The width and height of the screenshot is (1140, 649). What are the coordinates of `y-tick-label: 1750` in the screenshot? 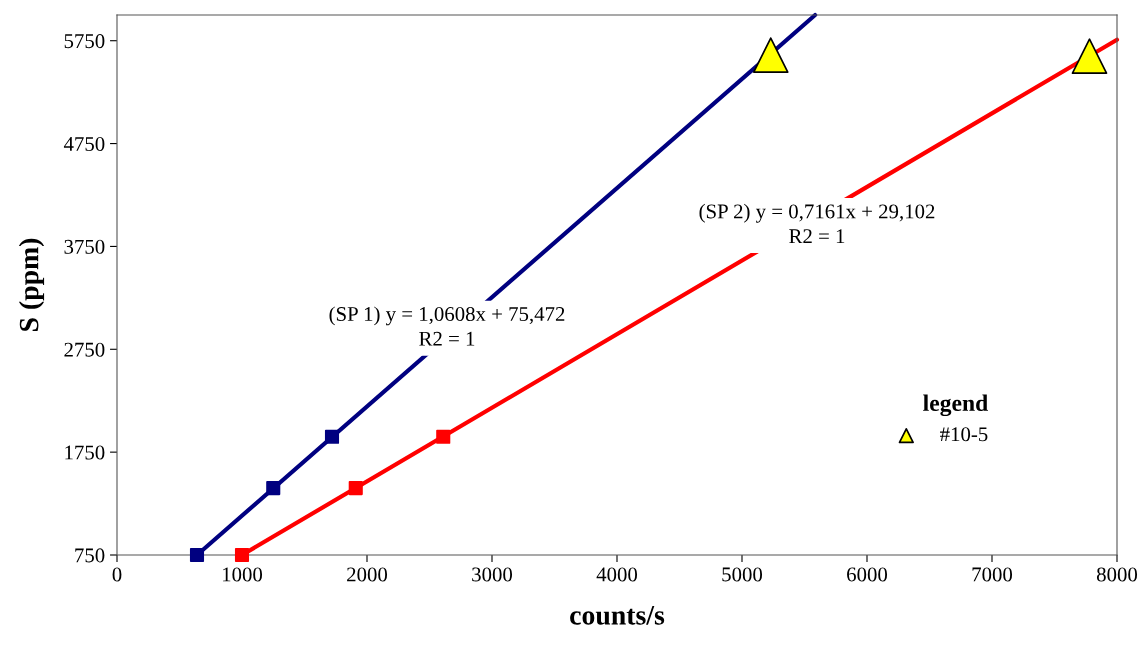 It's located at (85, 452).